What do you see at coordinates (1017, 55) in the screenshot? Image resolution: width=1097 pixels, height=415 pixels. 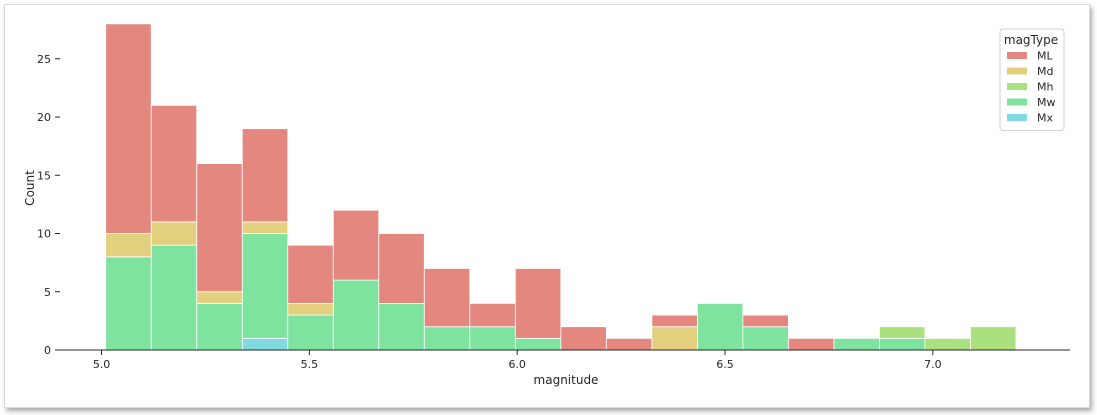 I see `legend-swatch-ml` at bounding box center [1017, 55].